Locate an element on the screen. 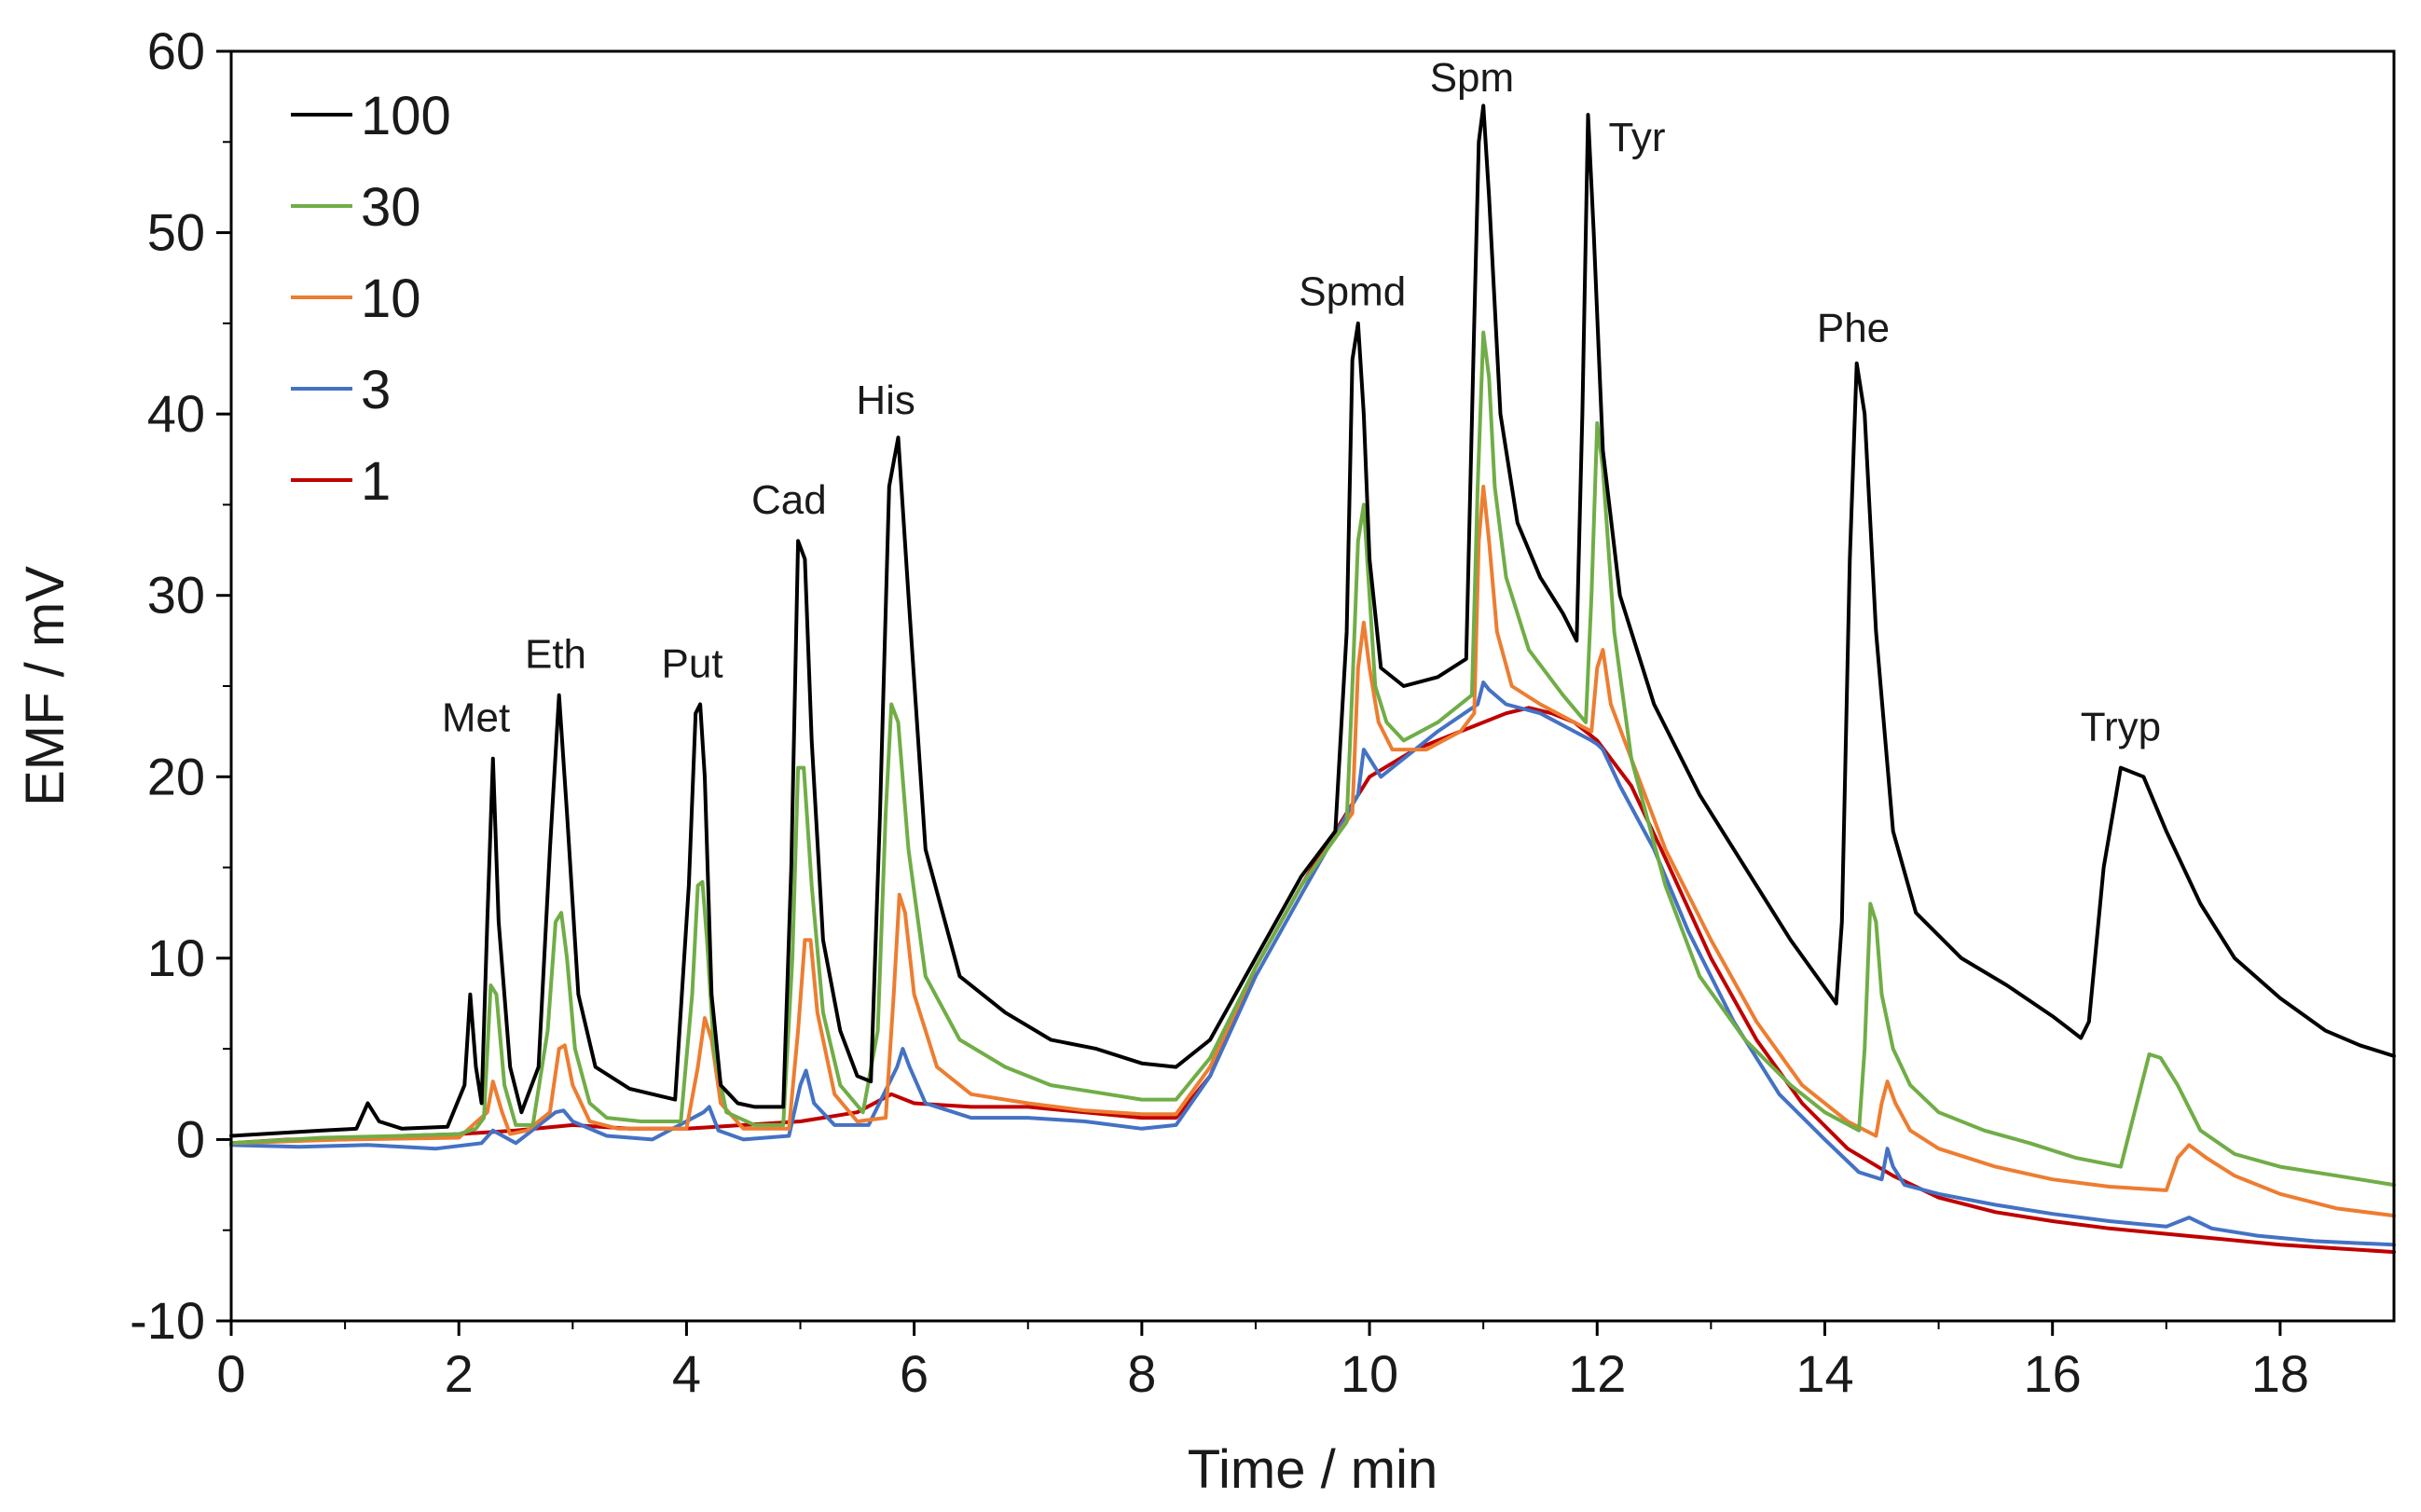 Image resolution: width=2421 pixels, height=1512 pixels. x-tick-label-18: 18 is located at coordinates (2280, 1373).